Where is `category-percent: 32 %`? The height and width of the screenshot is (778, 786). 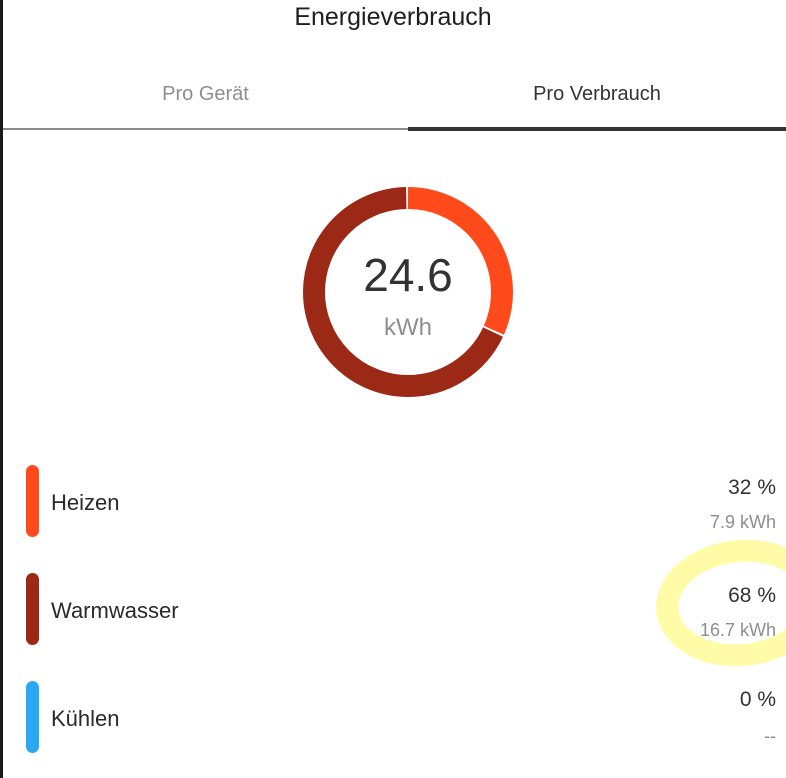 category-percent: 32 % is located at coordinates (752, 487).